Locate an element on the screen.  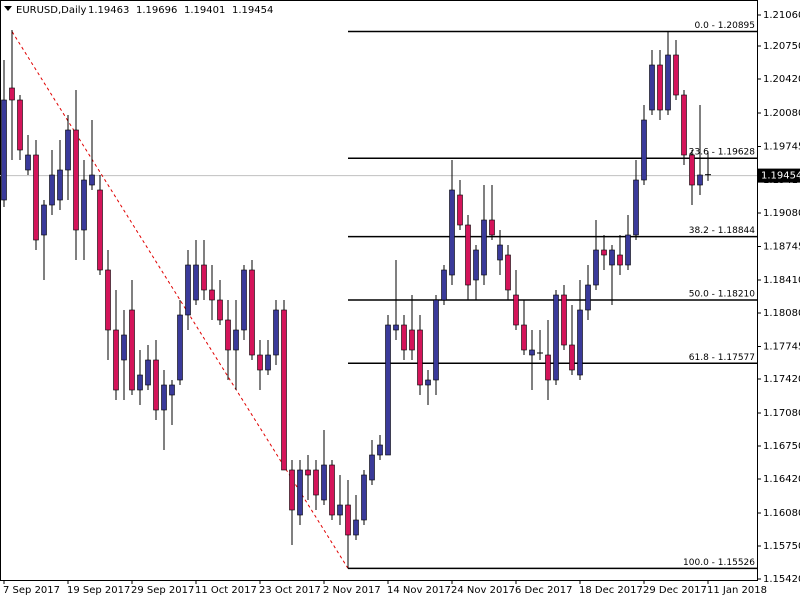
y-tick-label: 1.20750 is located at coordinates (781, 46).